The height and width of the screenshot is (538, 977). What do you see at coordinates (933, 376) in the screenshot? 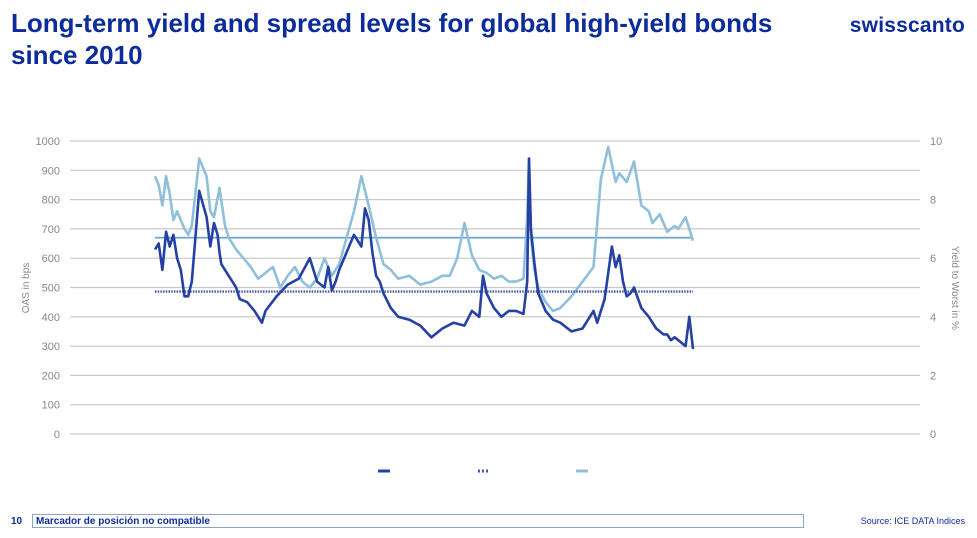
I see `right-tick-label: 2` at bounding box center [933, 376].